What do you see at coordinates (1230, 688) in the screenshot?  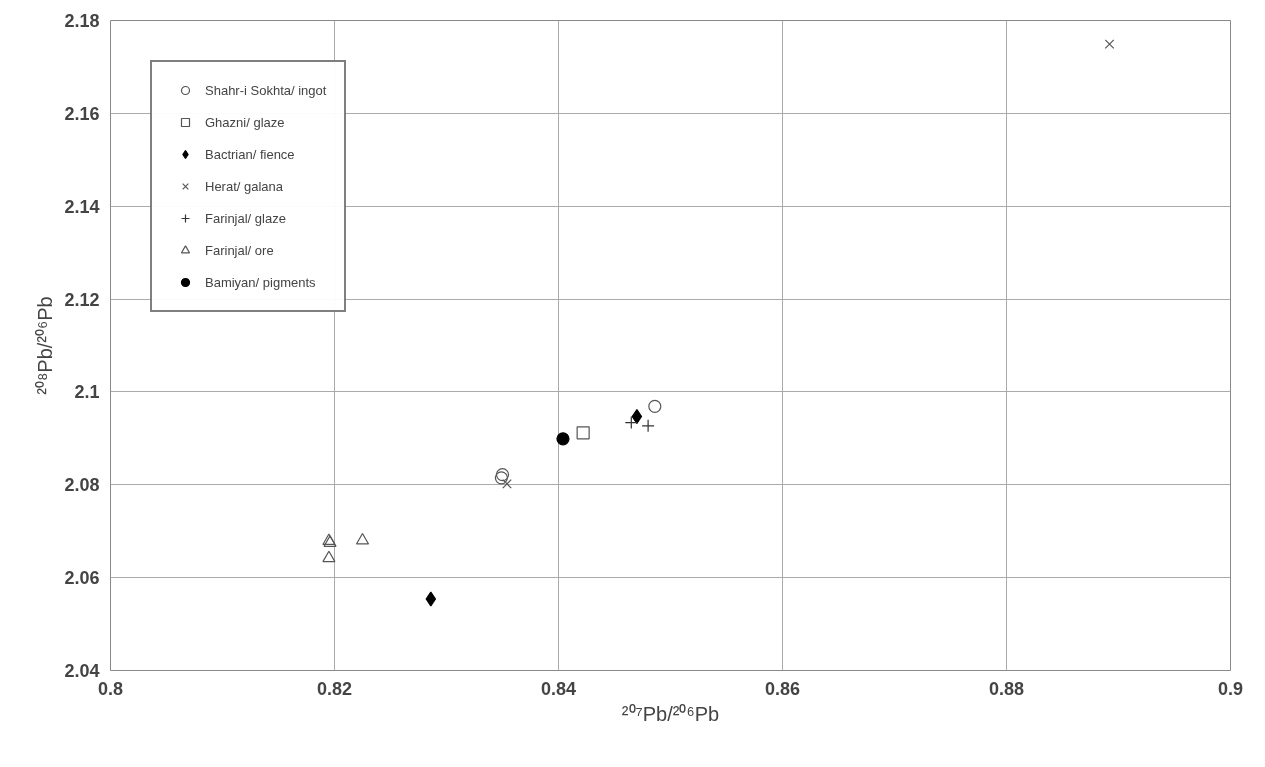 I see `x-tick-label: 0.9` at bounding box center [1230, 688].